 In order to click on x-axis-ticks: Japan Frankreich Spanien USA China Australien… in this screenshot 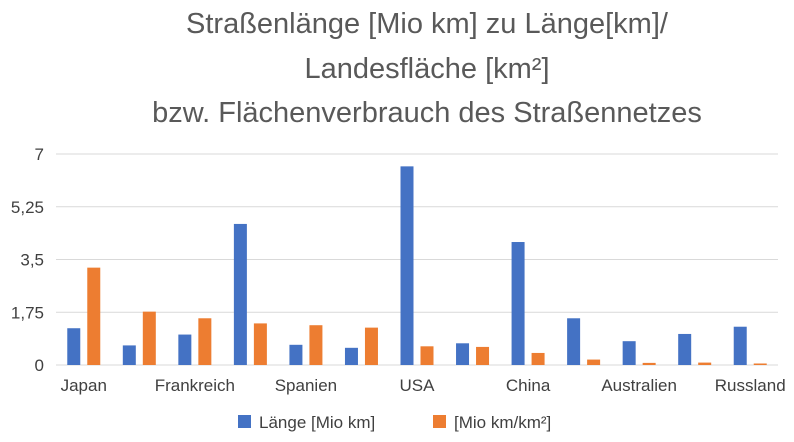, I will do `click(423, 385)`.